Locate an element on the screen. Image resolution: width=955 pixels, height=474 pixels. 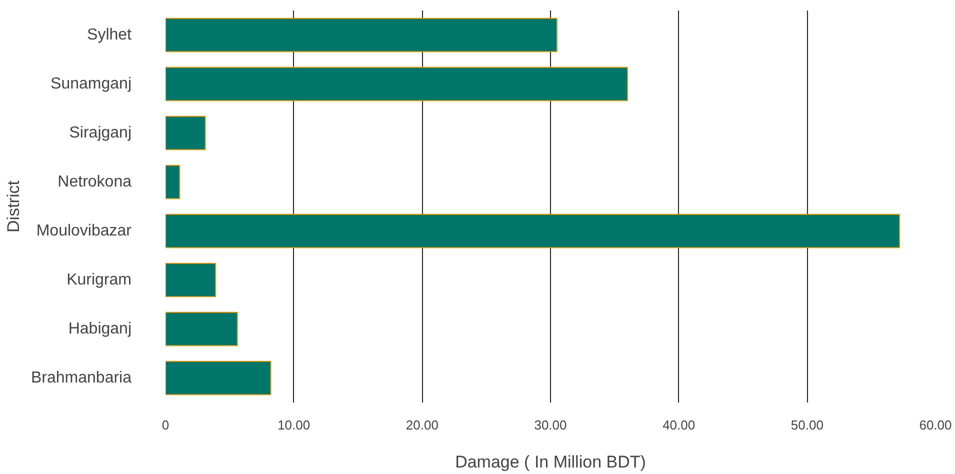
y-tick-label: Netrokona is located at coordinates (95, 182).